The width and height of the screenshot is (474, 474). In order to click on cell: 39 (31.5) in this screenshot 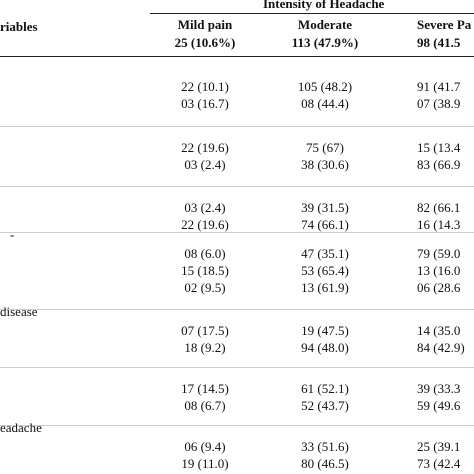, I will do `click(325, 207)`.